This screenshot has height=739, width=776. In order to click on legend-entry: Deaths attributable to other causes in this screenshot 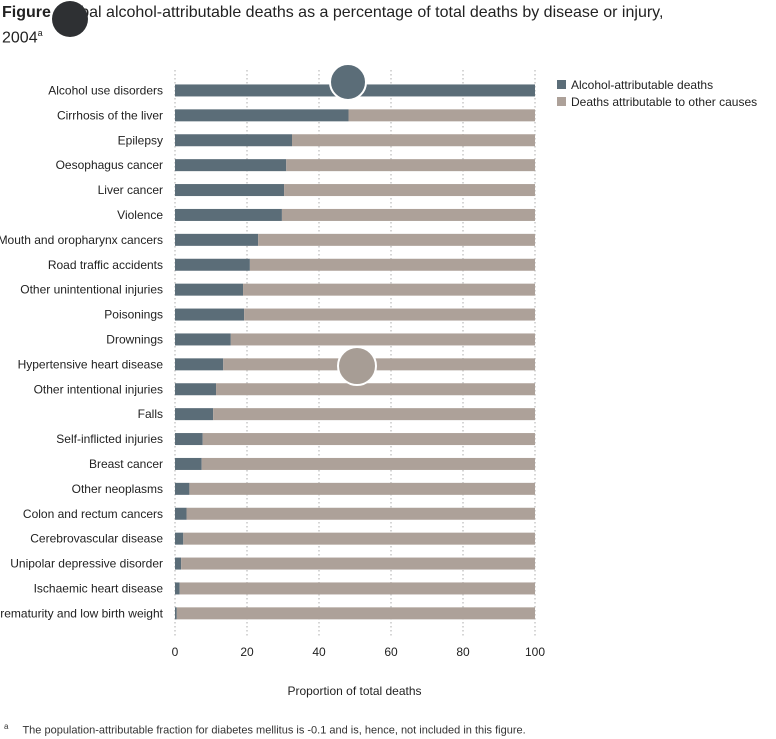, I will do `click(664, 102)`.